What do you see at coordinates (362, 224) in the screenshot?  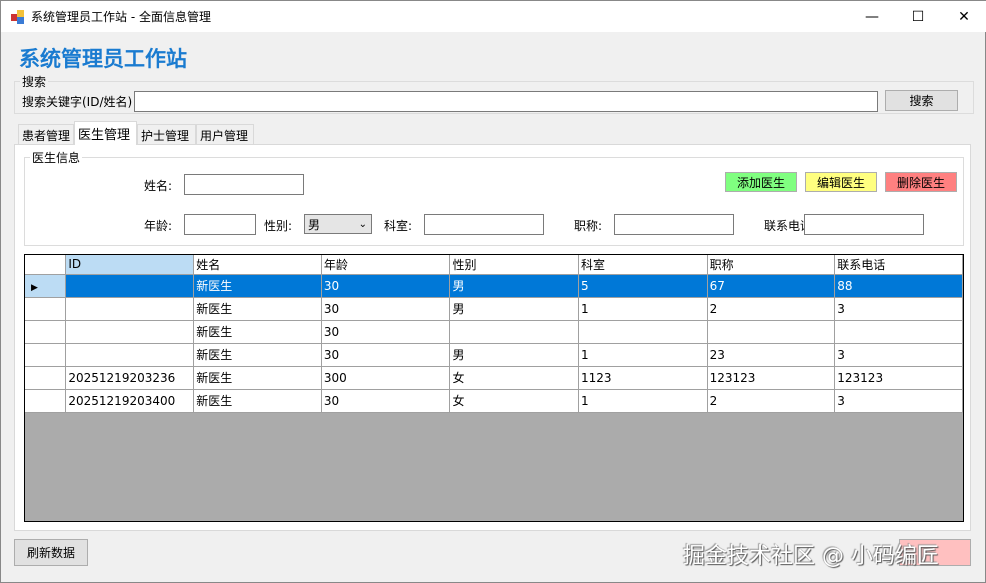 I see `chevron-down-icon: ⌄` at bounding box center [362, 224].